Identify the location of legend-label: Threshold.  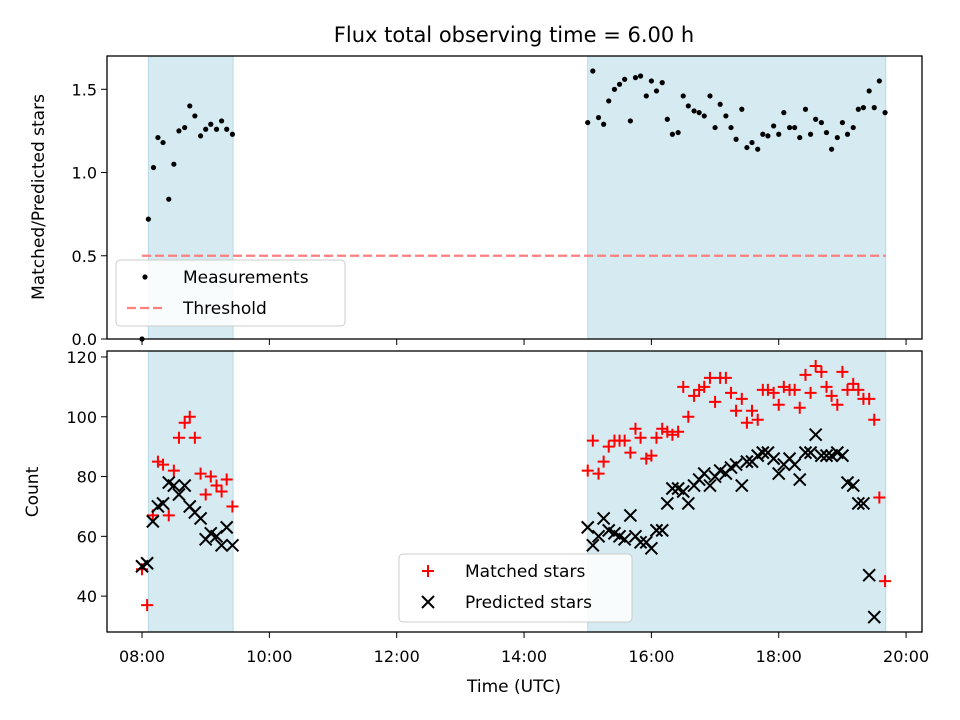
(224, 309).